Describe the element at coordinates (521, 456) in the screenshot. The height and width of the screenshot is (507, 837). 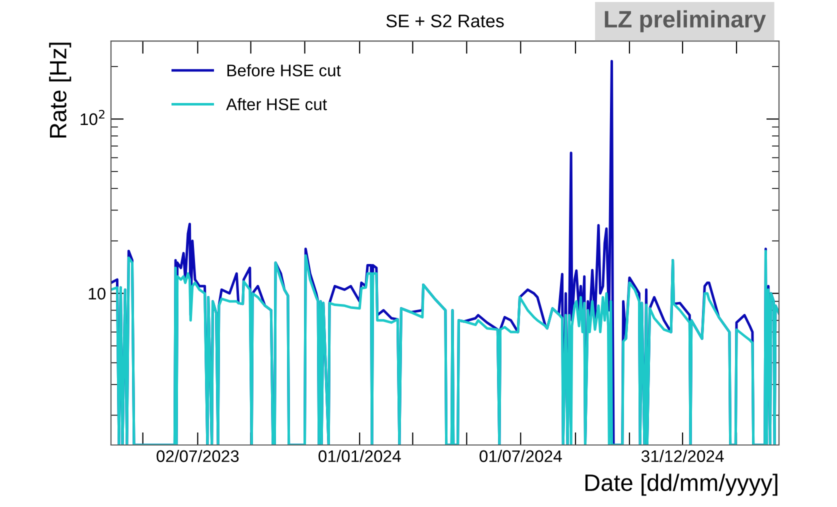
I see `x-tick-label: 01/07/2024` at that location.